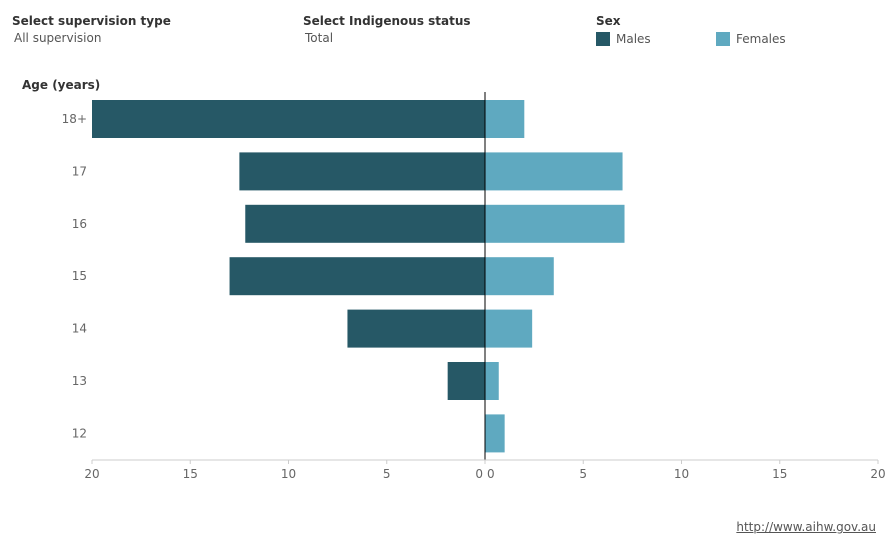 The height and width of the screenshot is (550, 890). What do you see at coordinates (190, 474) in the screenshot?
I see `x-tick-label-left: 15` at bounding box center [190, 474].